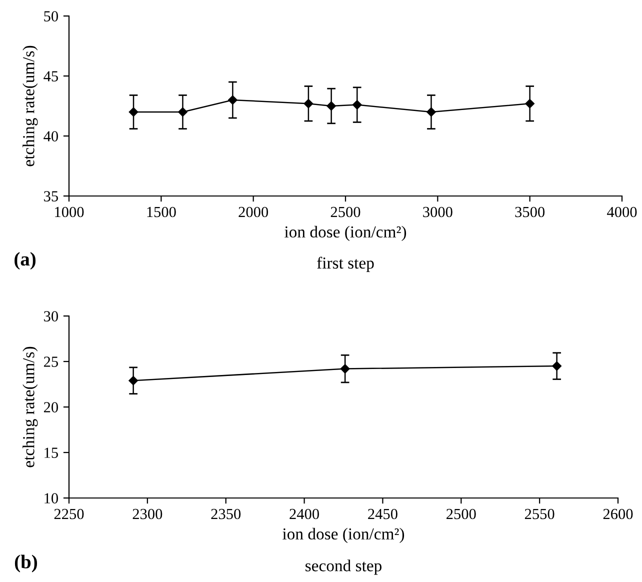 Image resolution: width=642 pixels, height=582 pixels. Describe the element at coordinates (69, 212) in the screenshot. I see `x-tick-label: 1000` at that location.